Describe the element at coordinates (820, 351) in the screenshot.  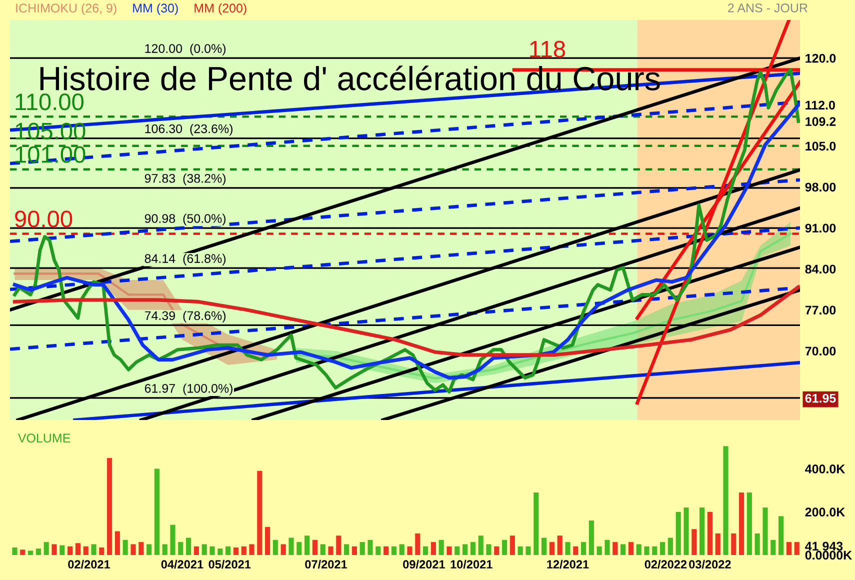
I see `y-tick-label: 70.00` at that location.